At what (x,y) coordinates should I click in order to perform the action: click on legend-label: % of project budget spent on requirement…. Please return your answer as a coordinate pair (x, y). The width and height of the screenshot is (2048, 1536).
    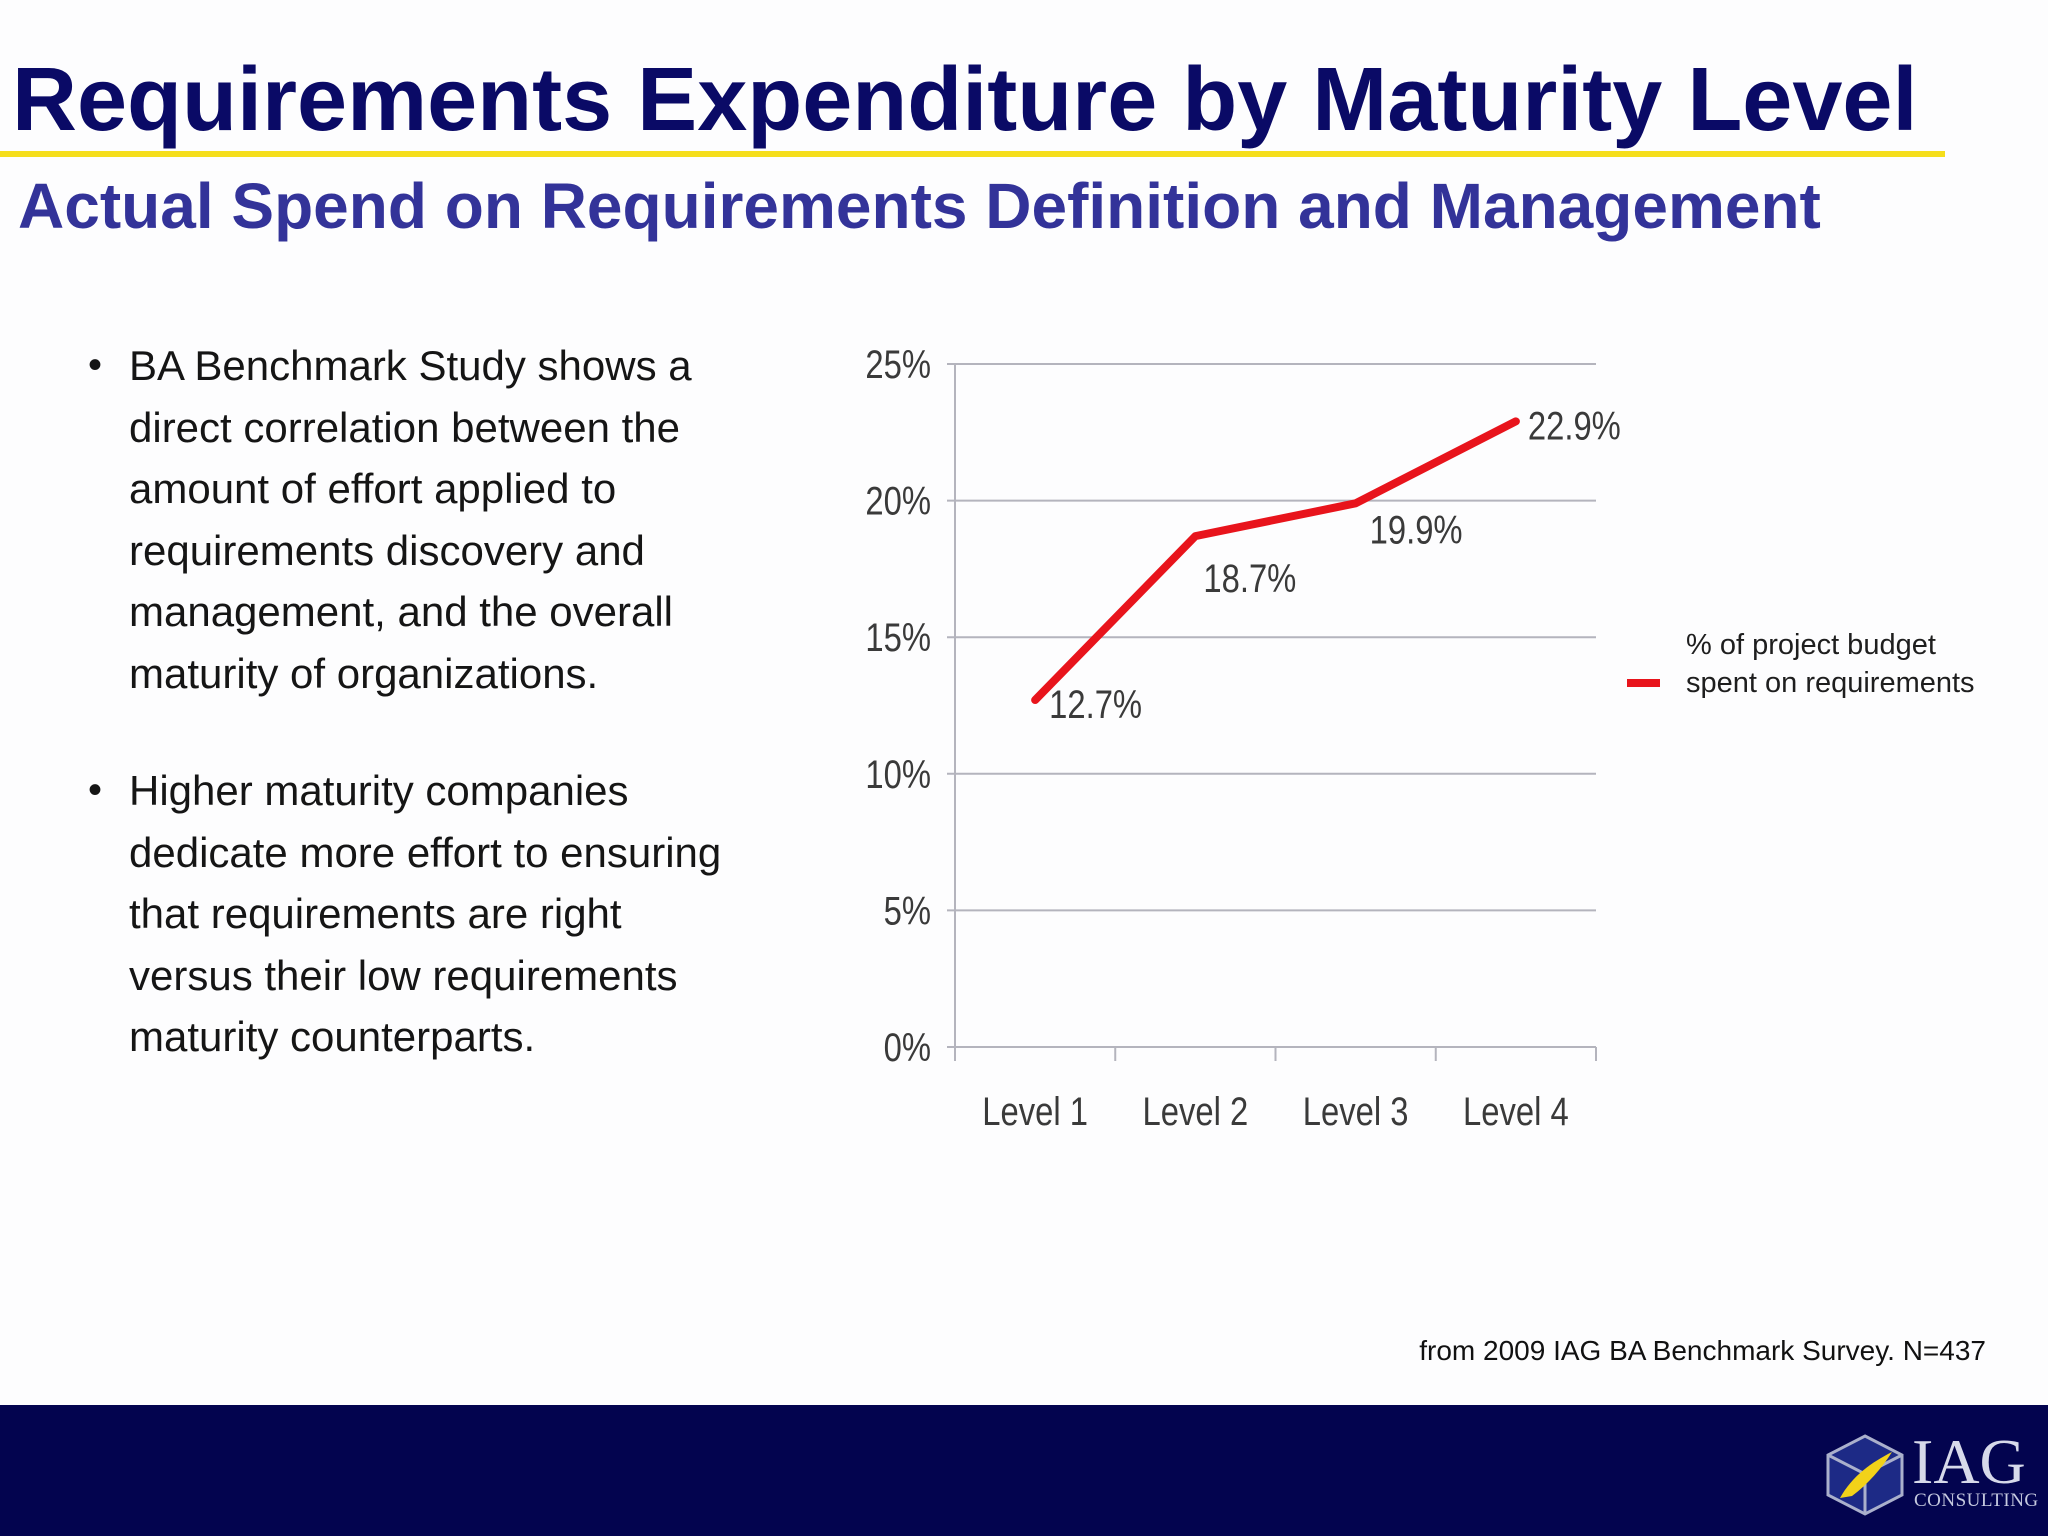
    Looking at the image, I should click on (1830, 664).